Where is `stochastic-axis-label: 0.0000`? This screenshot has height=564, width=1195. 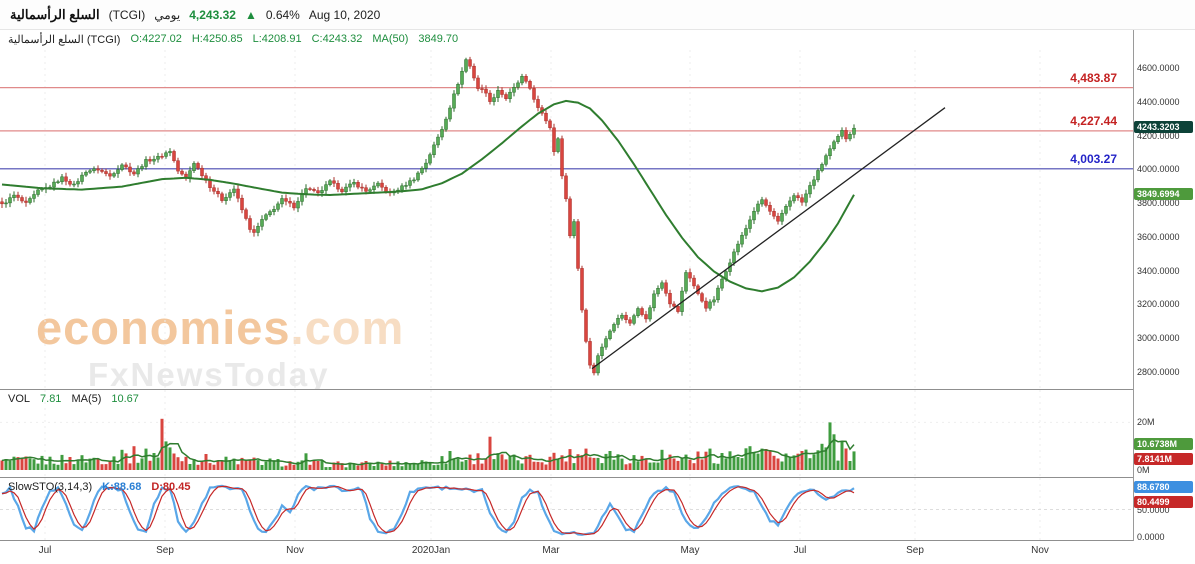
stochastic-axis-label: 0.0000 is located at coordinates (1151, 537).